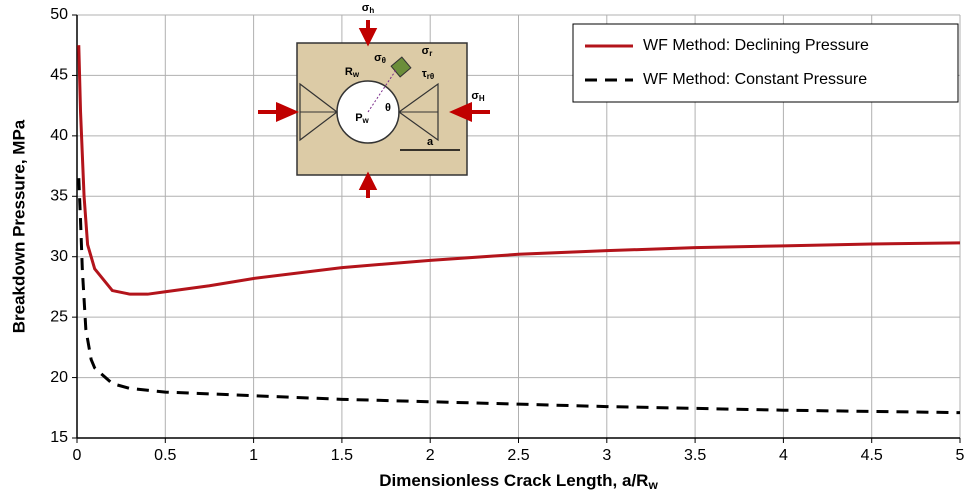 The image size is (969, 497). I want to click on x-tick-label: 2.5, so click(518, 455).